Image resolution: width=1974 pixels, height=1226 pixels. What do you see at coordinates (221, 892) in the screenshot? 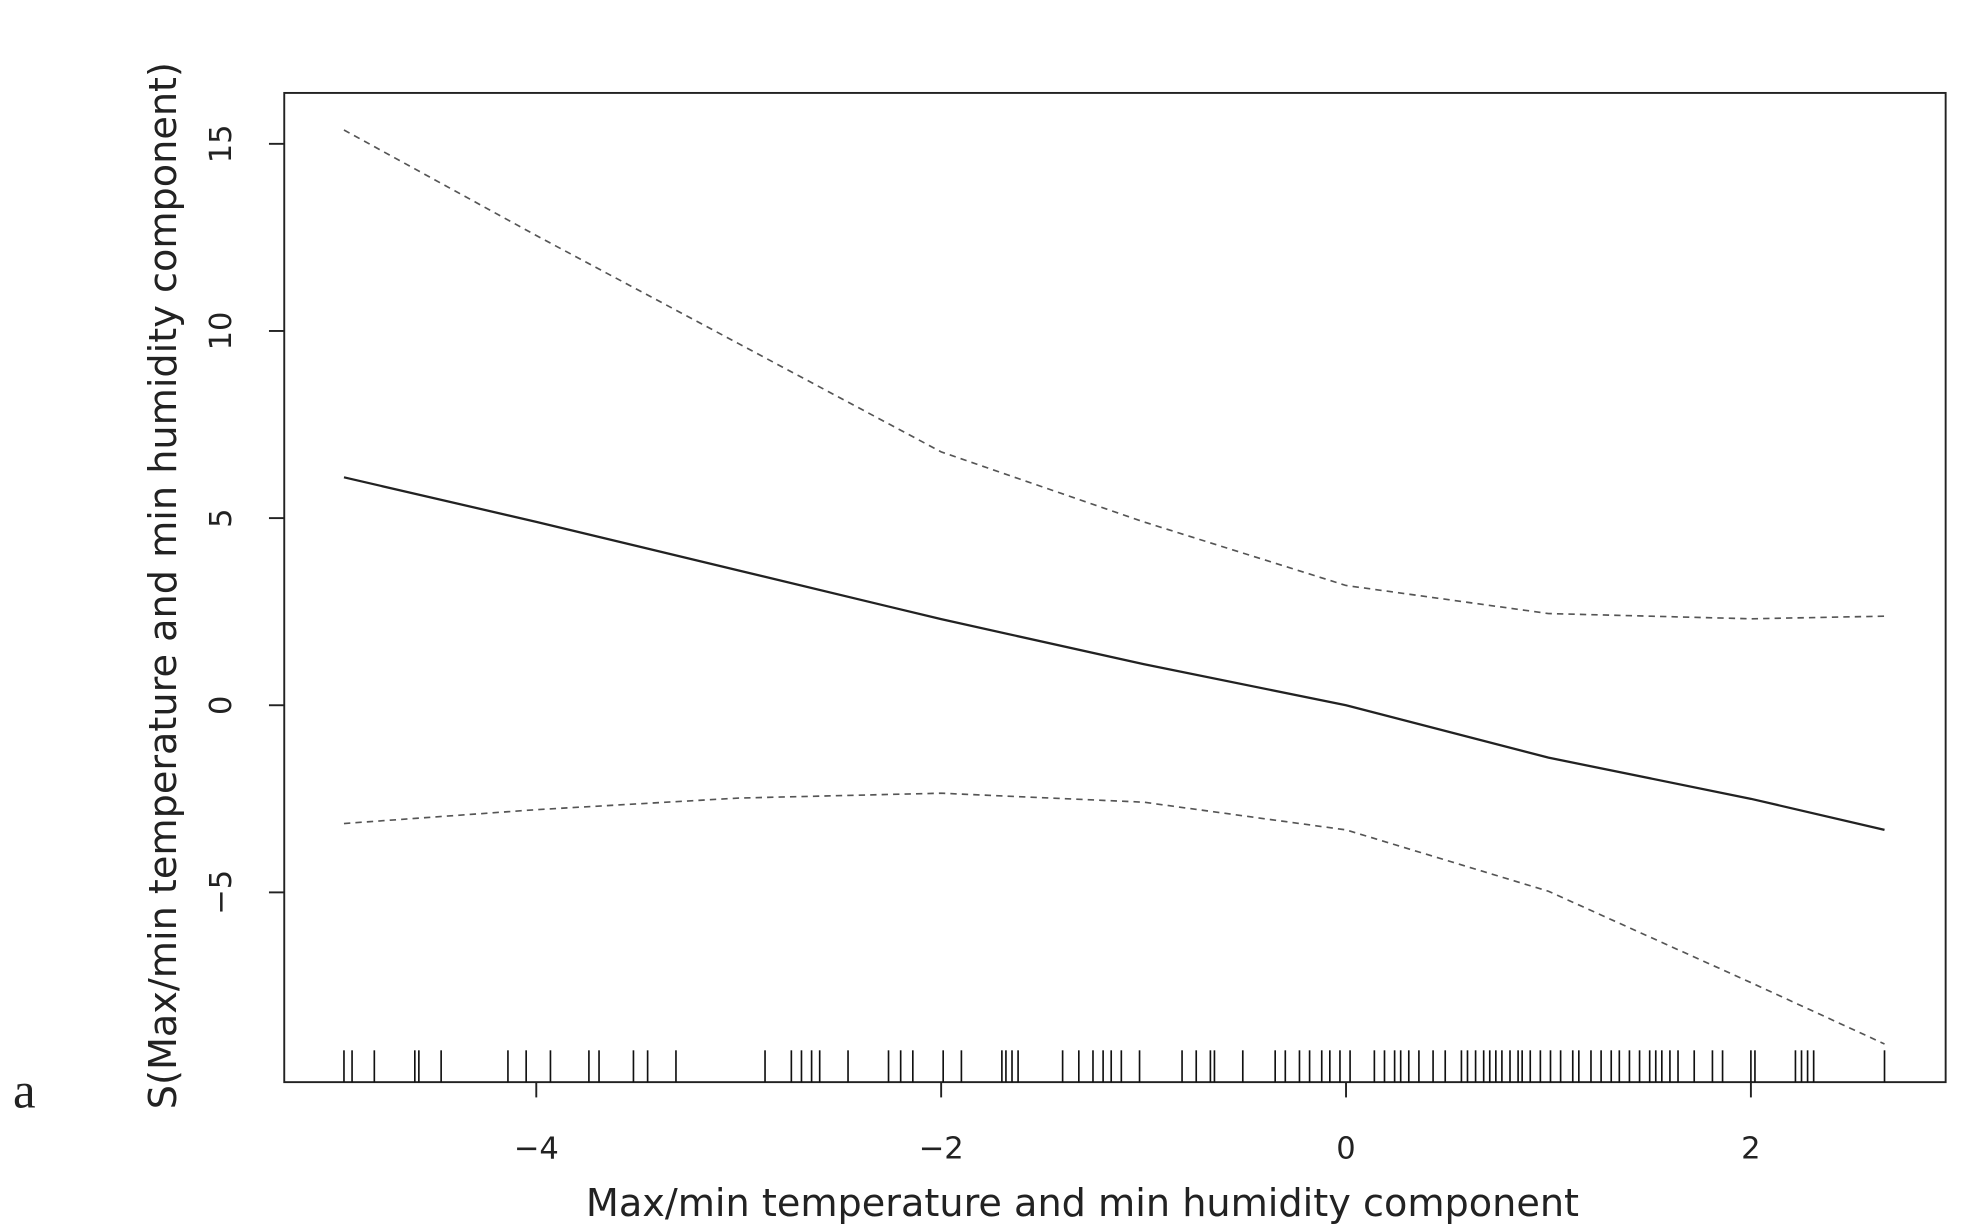
I see `y-tick-label: −5` at bounding box center [221, 892].